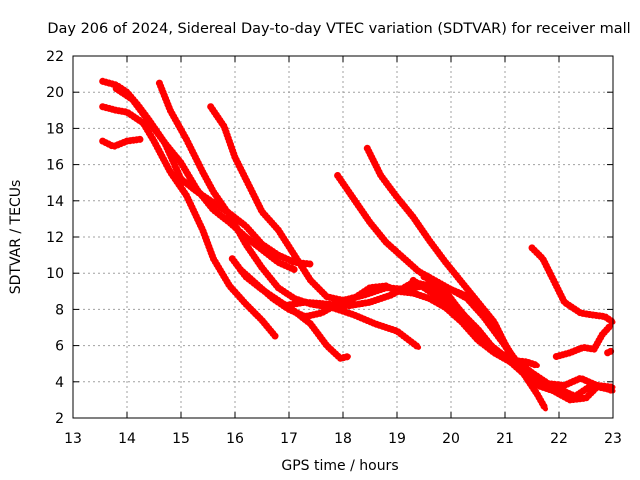 The image size is (640, 480). I want to click on x-tick-label: 13, so click(73, 439).